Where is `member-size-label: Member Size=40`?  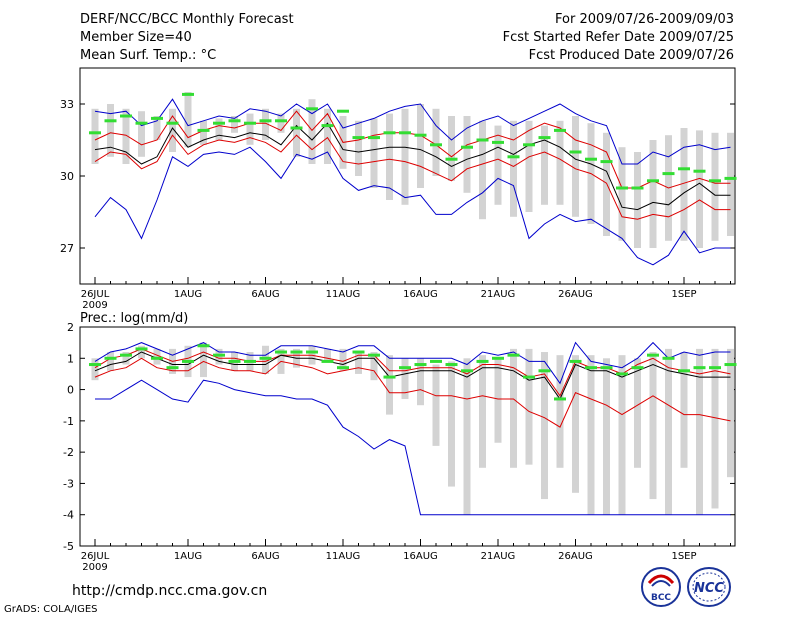 member-size-label: Member Size=40 is located at coordinates (136, 37).